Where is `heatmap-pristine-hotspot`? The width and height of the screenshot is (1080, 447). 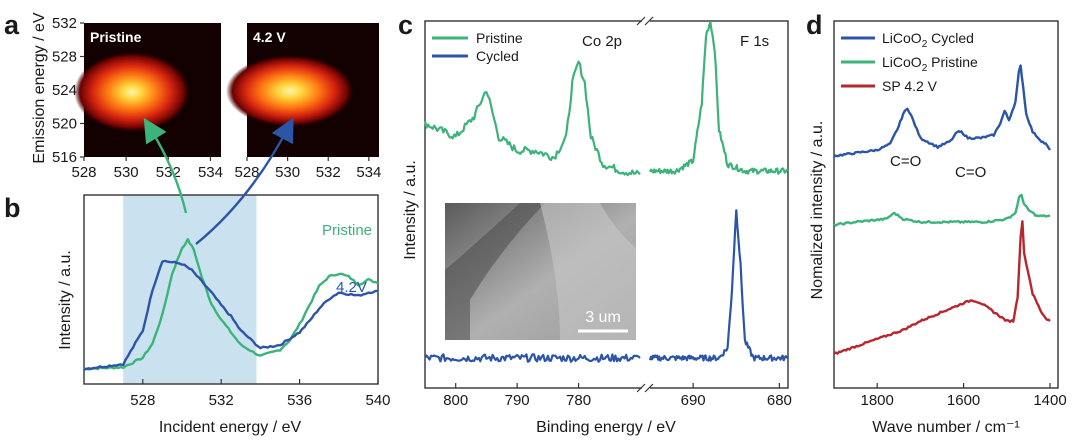
heatmap-pristine-hotspot is located at coordinates (132, 92).